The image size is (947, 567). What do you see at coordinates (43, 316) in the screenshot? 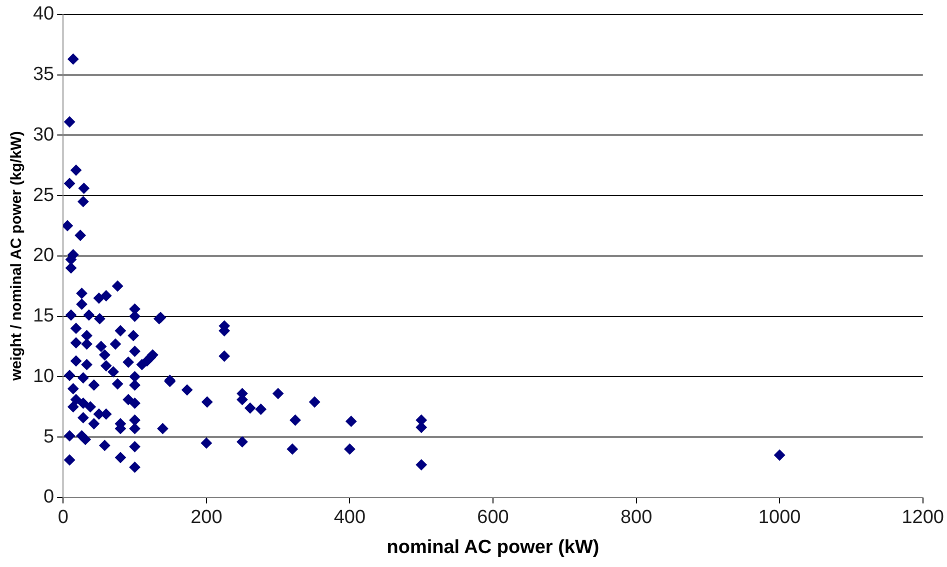
I see `y-tick-label: 15` at bounding box center [43, 316].